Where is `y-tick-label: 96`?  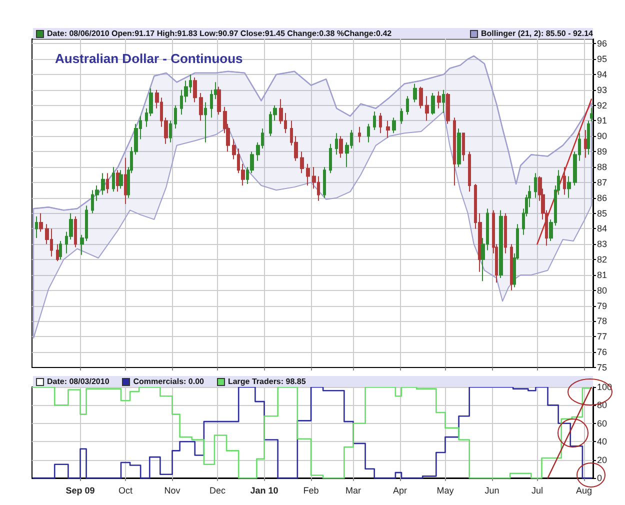
y-tick-label: 96 is located at coordinates (602, 43).